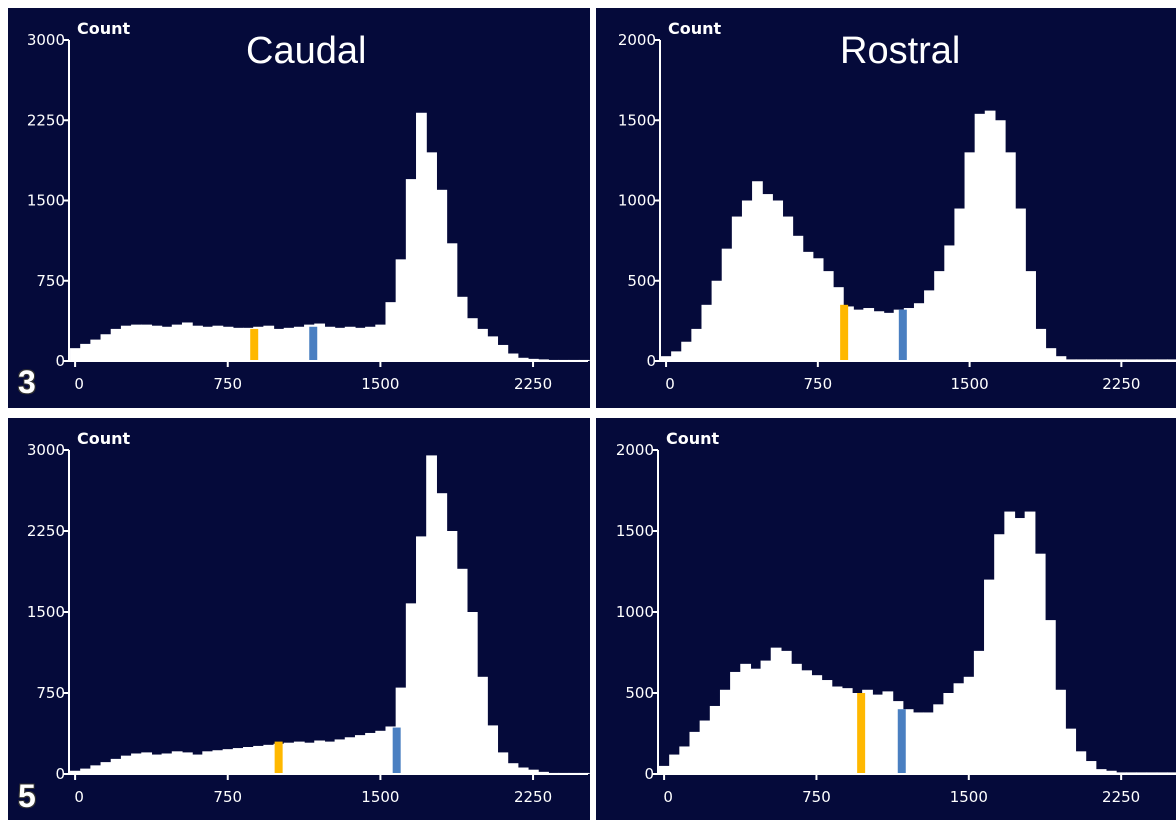 The width and height of the screenshot is (1176, 820). What do you see at coordinates (693, 438) in the screenshot?
I see `y-axis-title: Count` at bounding box center [693, 438].